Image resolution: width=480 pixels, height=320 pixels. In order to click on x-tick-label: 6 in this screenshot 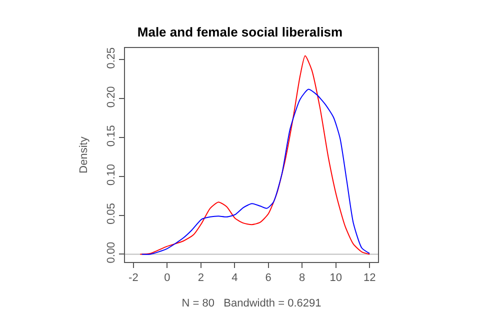, I will do `click(268, 278)`.